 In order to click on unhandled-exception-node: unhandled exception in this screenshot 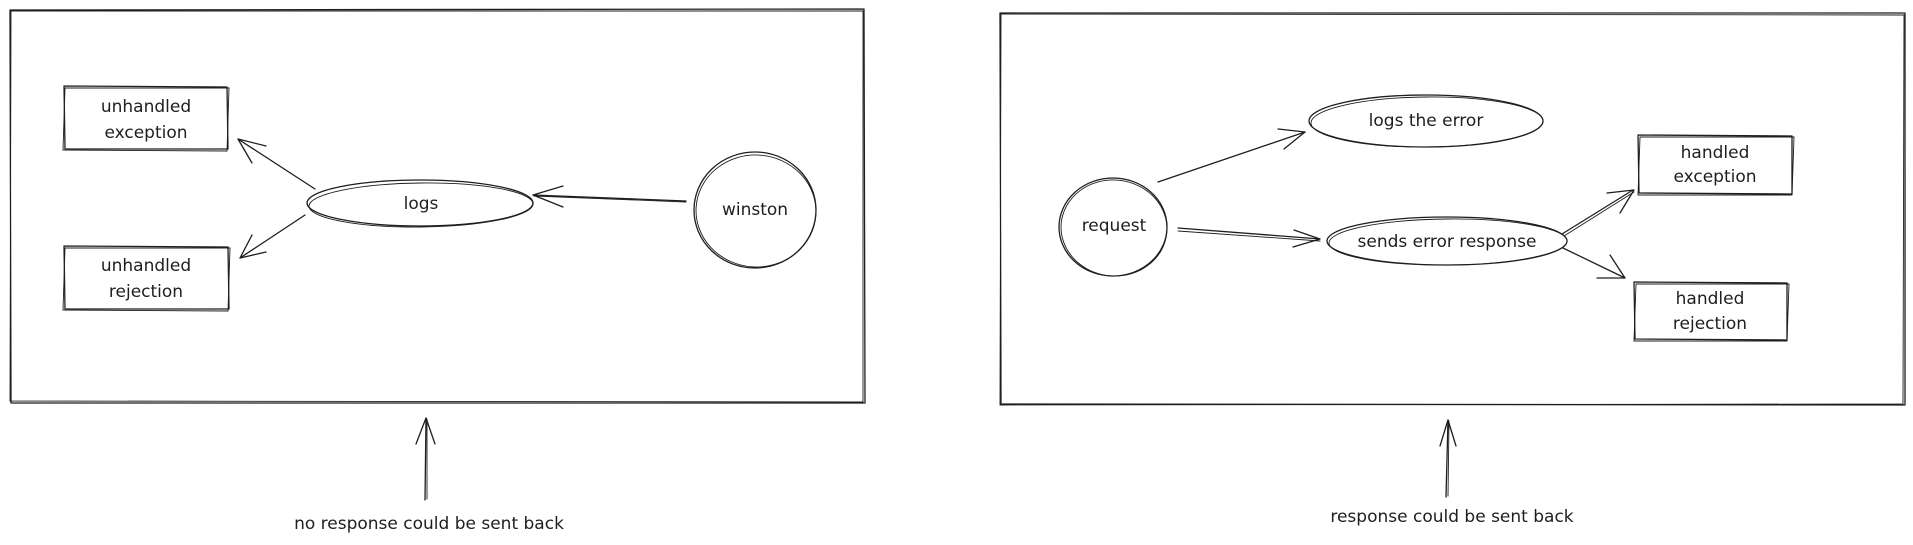, I will do `click(146, 118)`.